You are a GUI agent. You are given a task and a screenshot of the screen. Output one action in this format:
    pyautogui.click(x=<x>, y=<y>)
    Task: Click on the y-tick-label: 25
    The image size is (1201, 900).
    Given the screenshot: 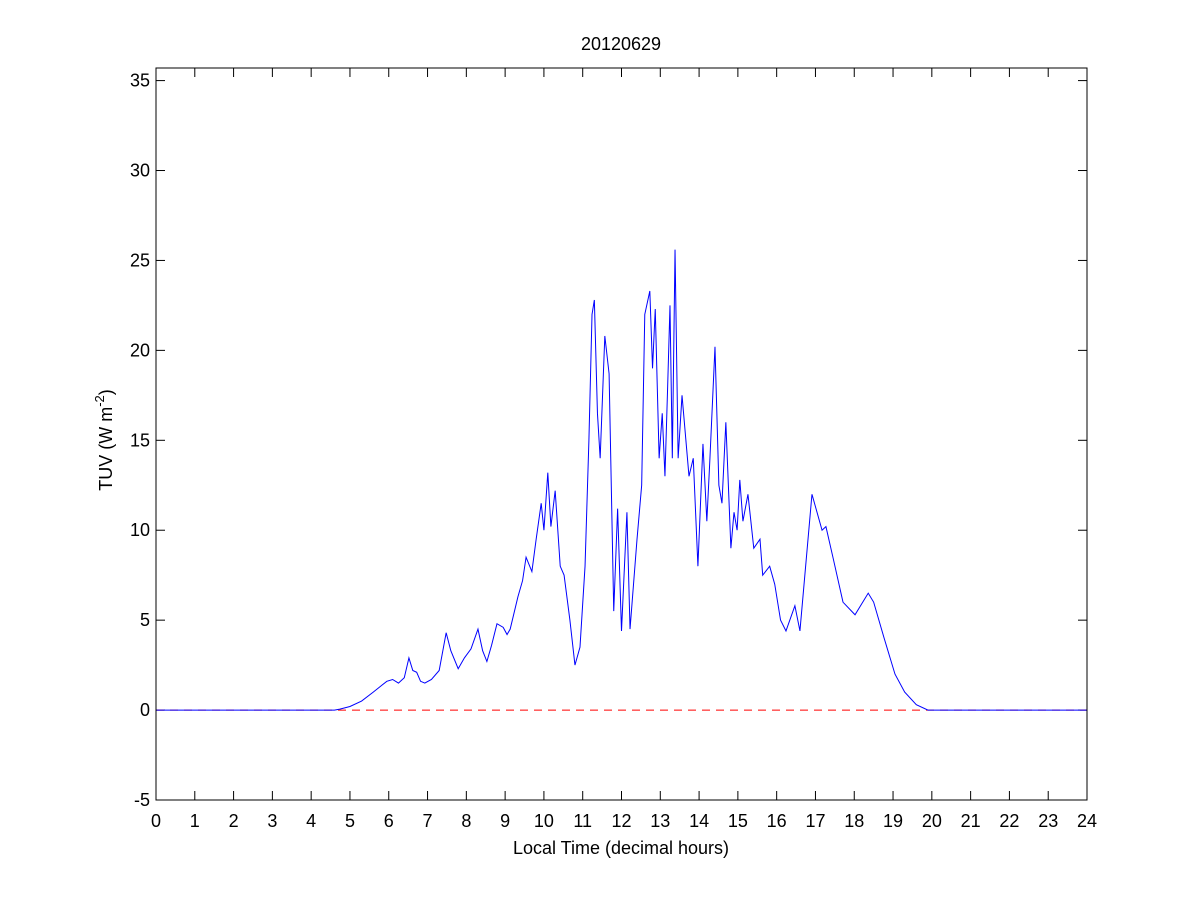 What is the action you would take?
    pyautogui.click(x=140, y=260)
    